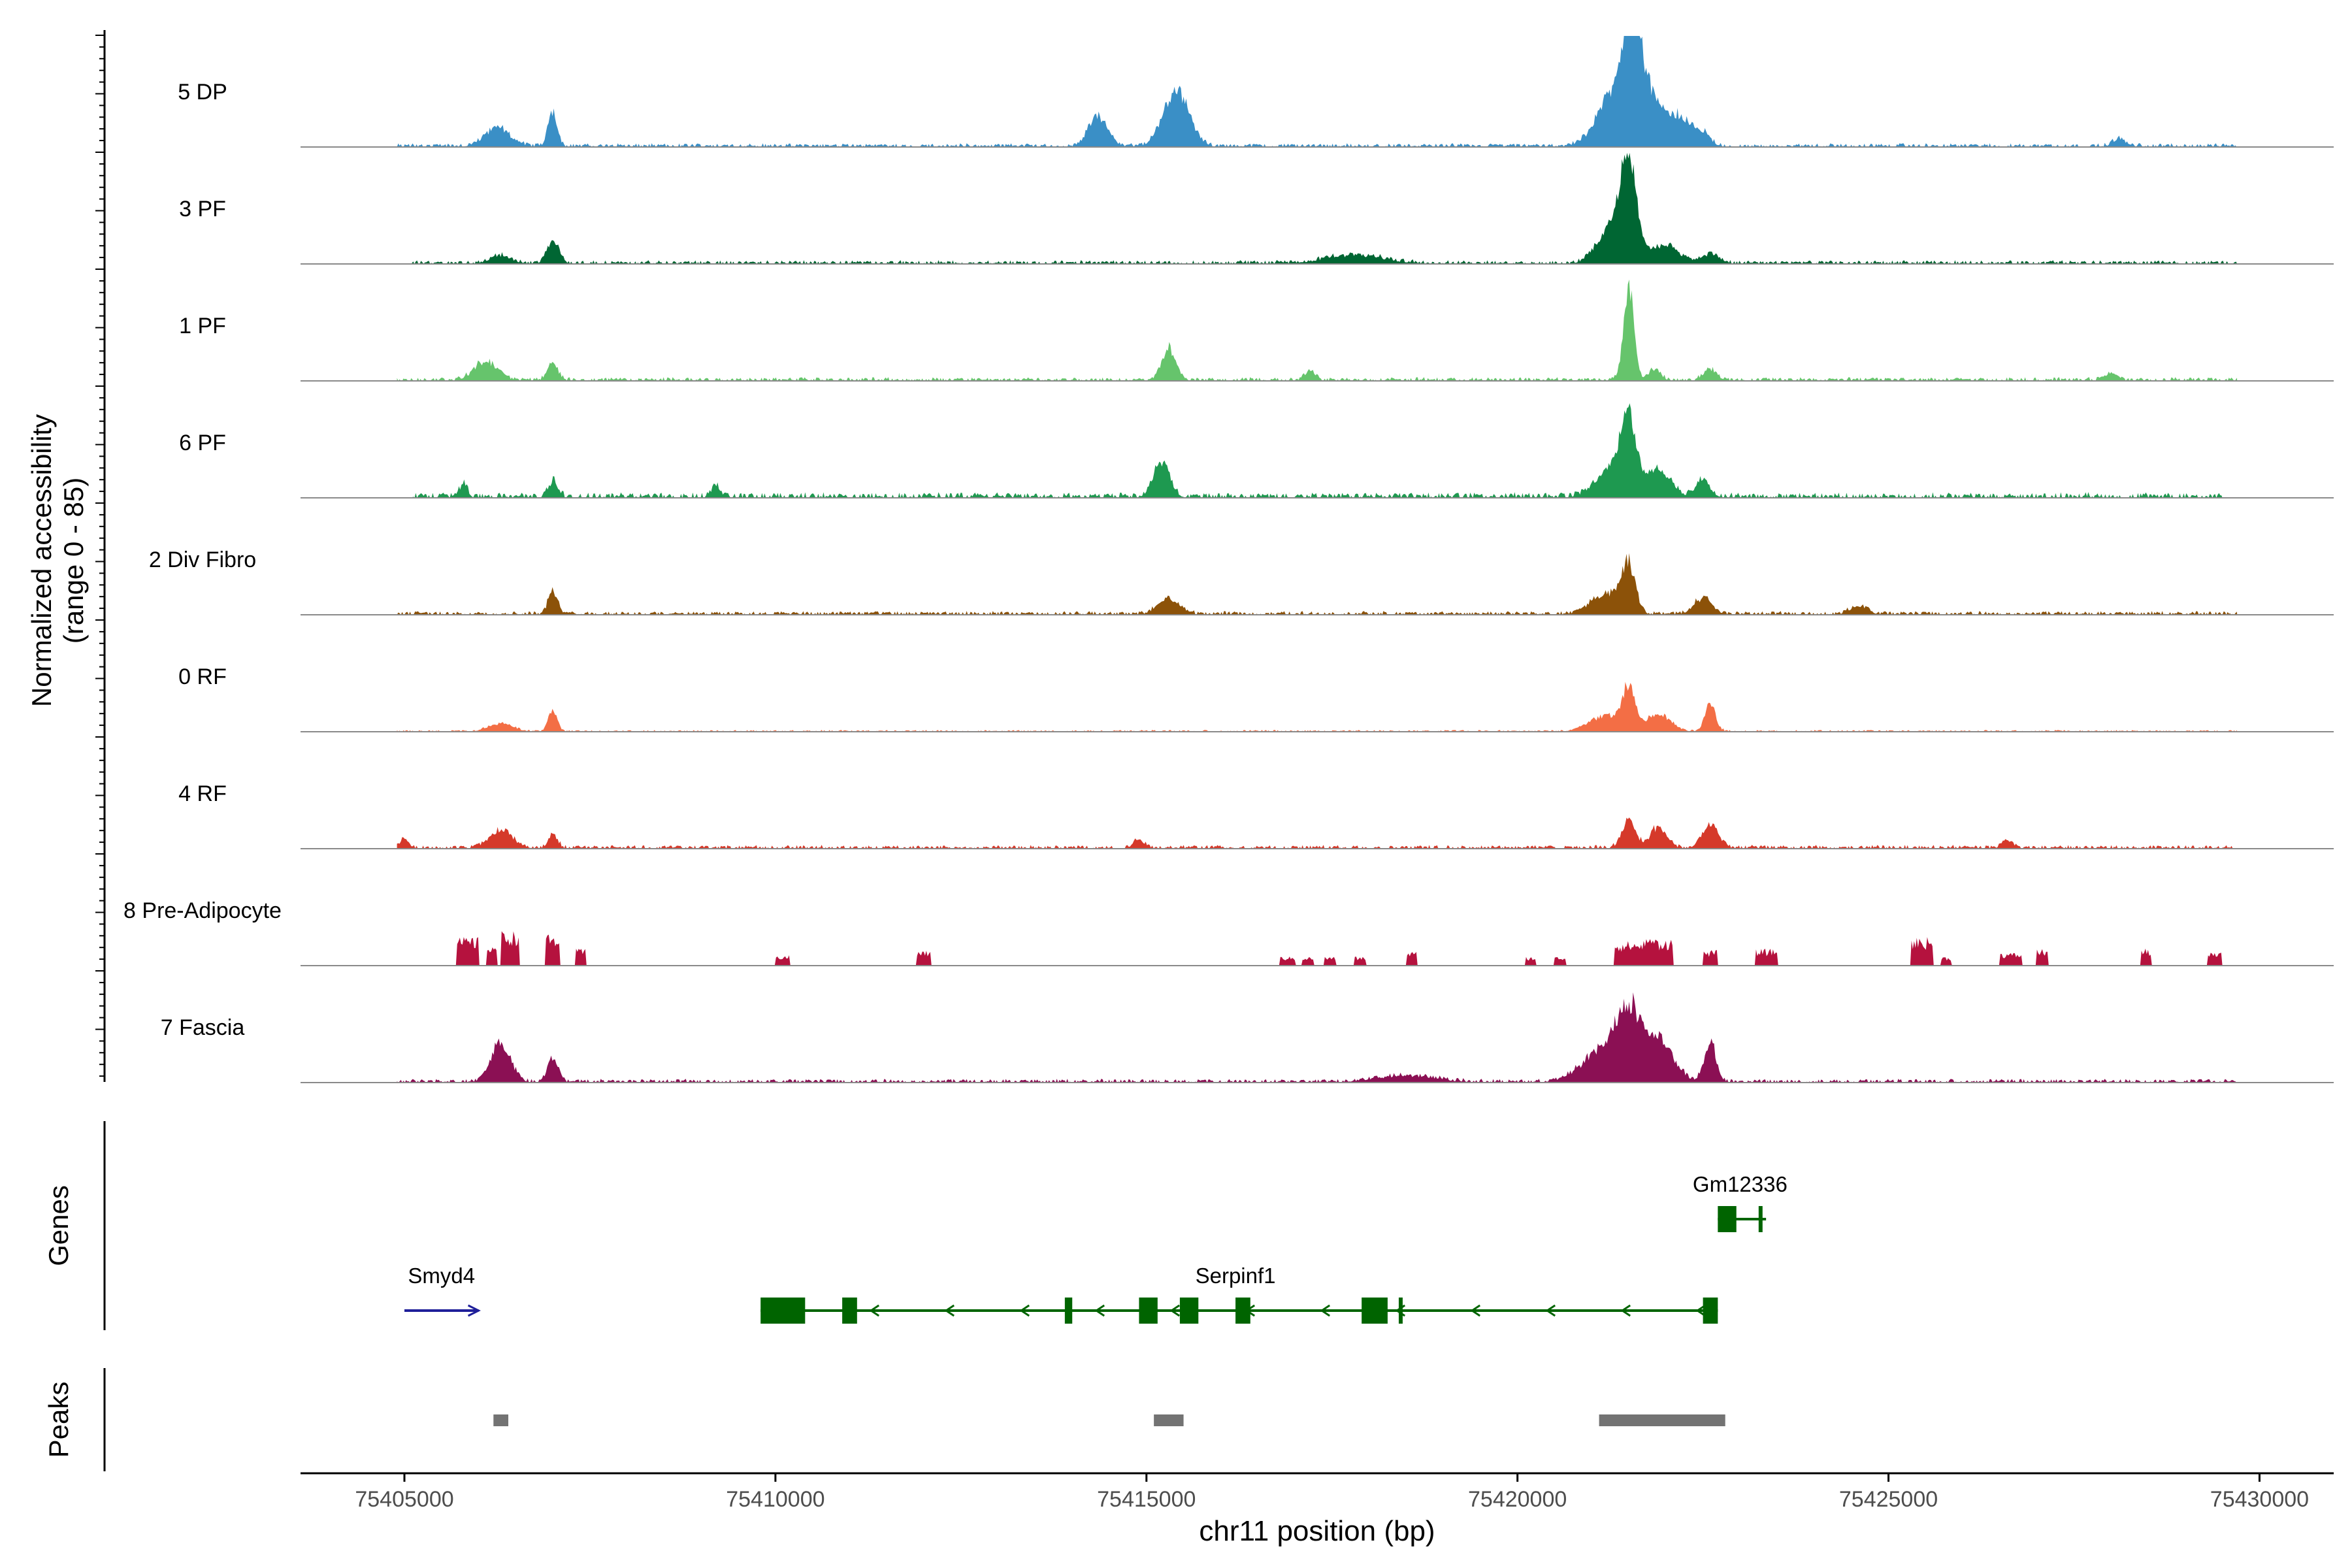  I want to click on track-2-div-fibro: 2 Div Fibro, so click(1241, 581).